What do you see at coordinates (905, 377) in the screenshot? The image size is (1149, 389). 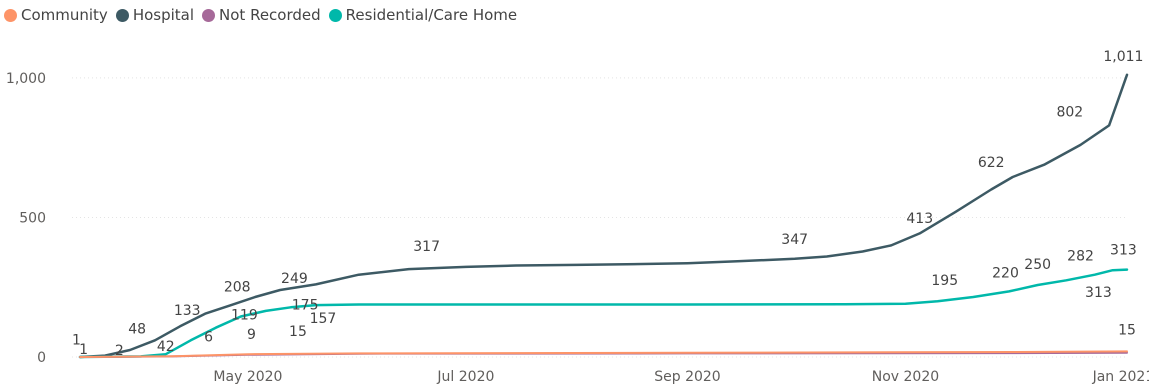 I see `x-tick-label: Nov 2020` at bounding box center [905, 377].